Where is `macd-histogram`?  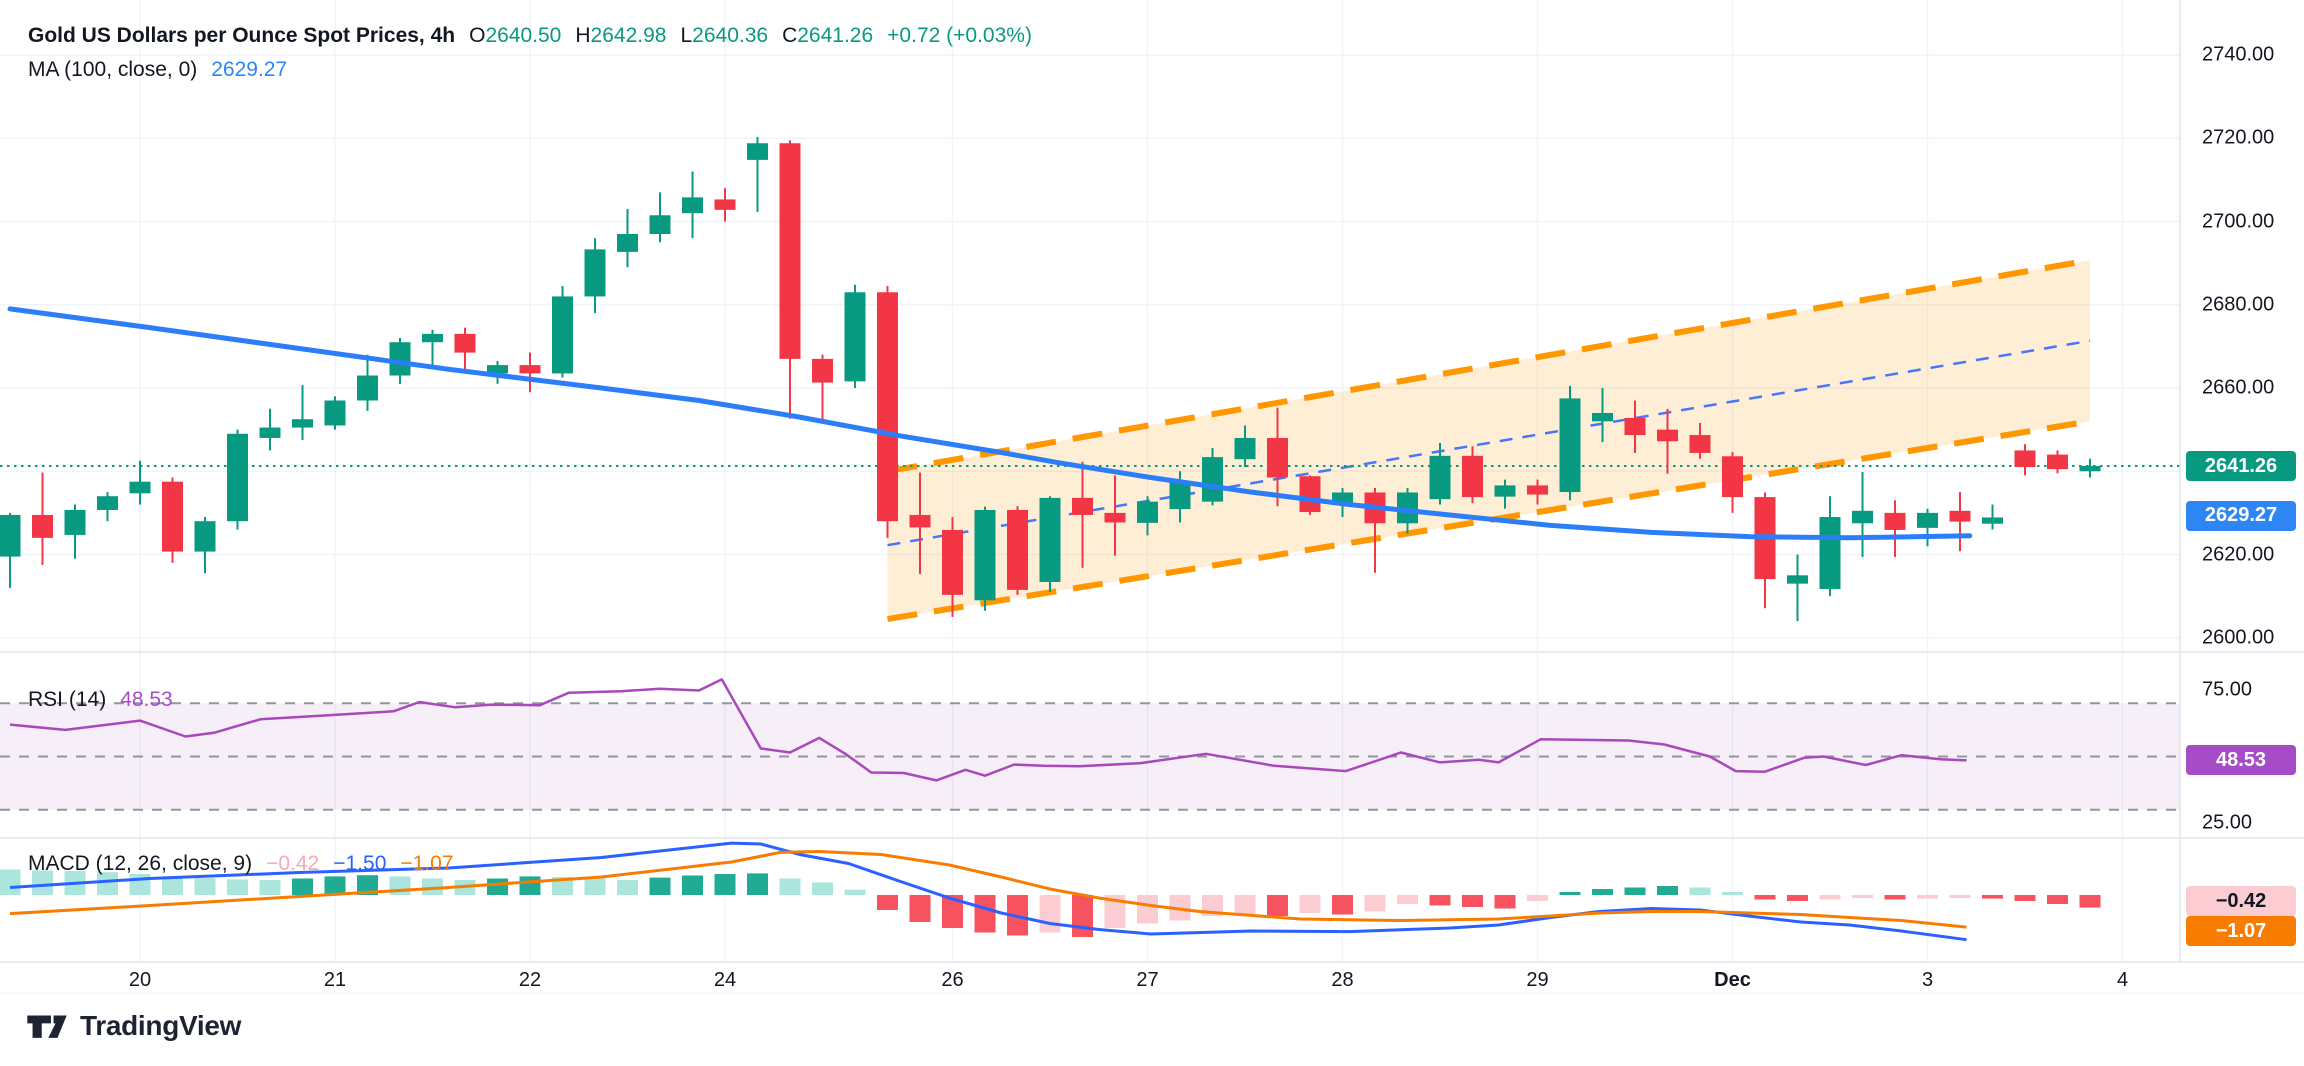 macd-histogram is located at coordinates (1050, 903).